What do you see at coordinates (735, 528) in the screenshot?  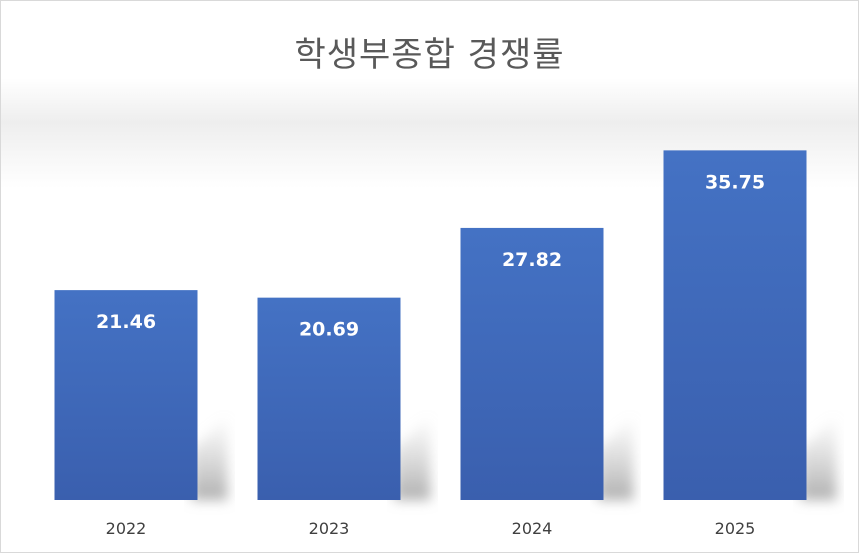 I see `x-tick-label-2025: 2025` at bounding box center [735, 528].